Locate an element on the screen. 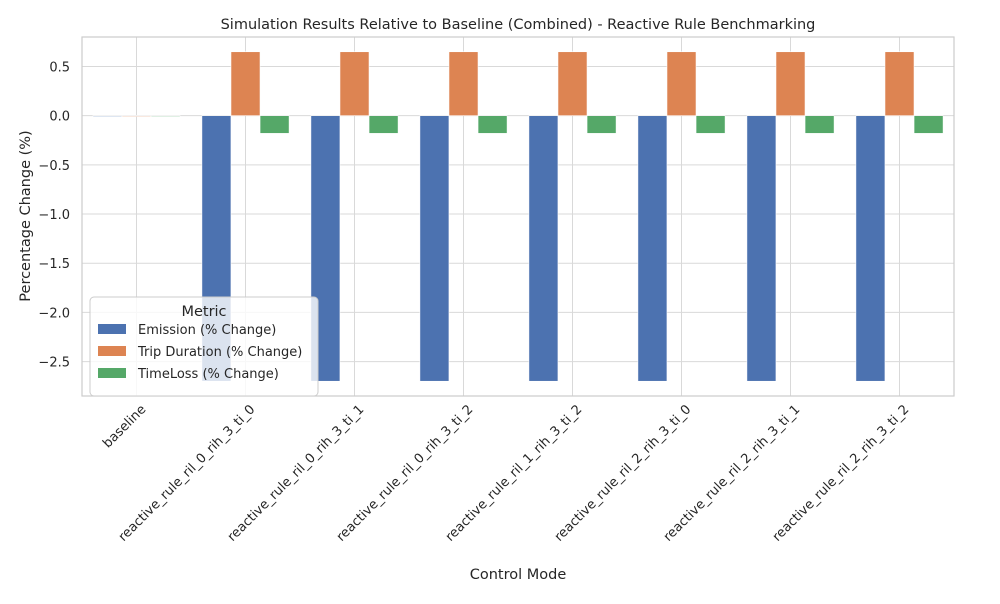  x-axis-label: Control Mode is located at coordinates (518, 575).